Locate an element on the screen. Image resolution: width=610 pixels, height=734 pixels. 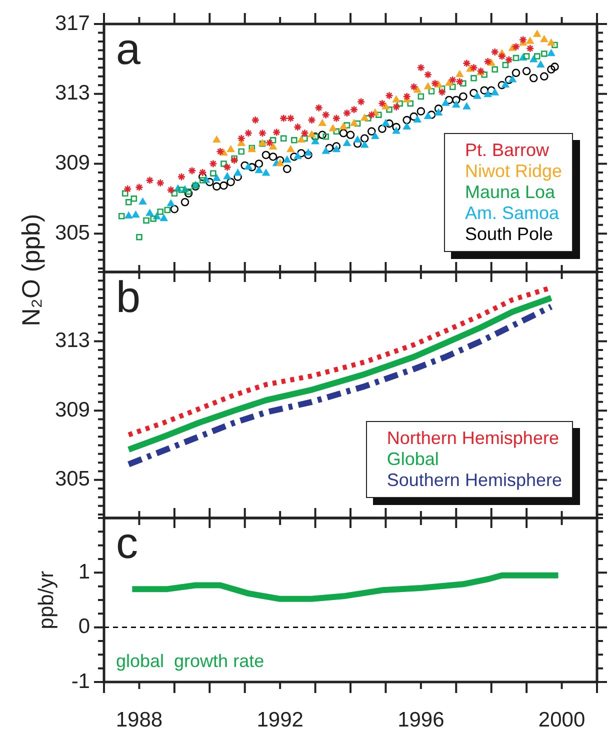
text: Niwot Ridge is located at coordinates (513, 171).